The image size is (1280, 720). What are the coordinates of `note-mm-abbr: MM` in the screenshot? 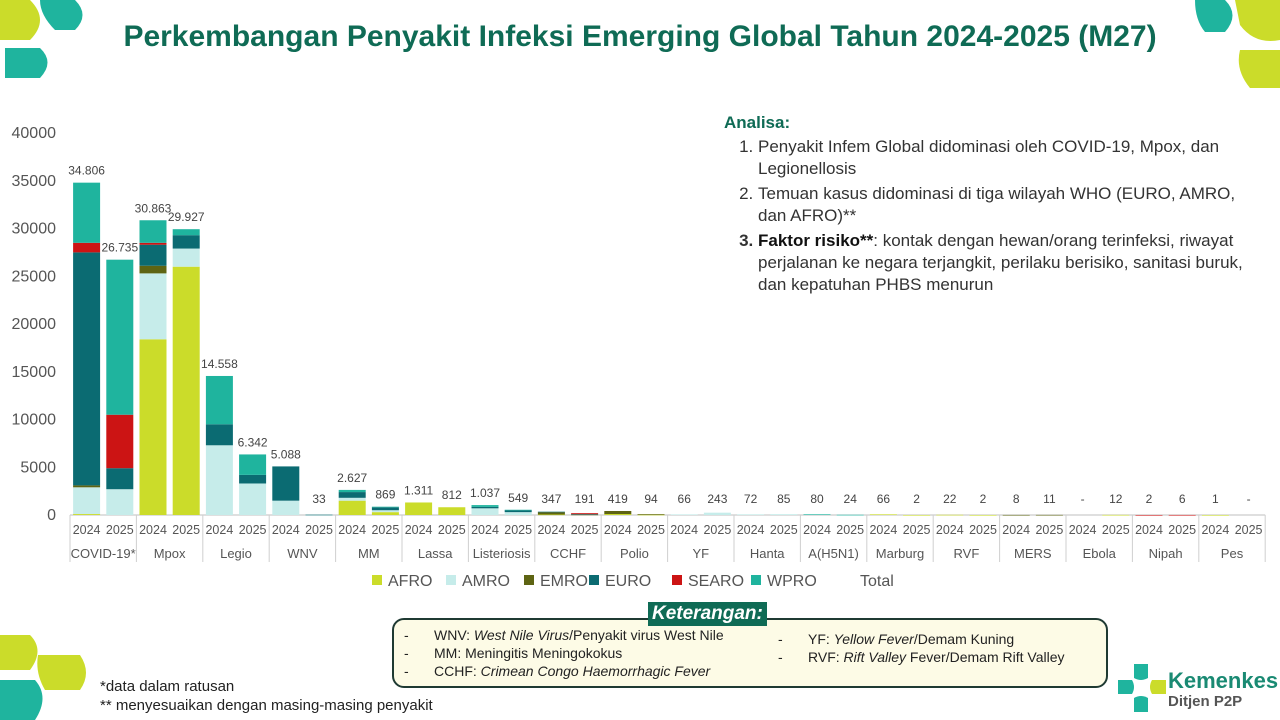 It's located at (446, 653).